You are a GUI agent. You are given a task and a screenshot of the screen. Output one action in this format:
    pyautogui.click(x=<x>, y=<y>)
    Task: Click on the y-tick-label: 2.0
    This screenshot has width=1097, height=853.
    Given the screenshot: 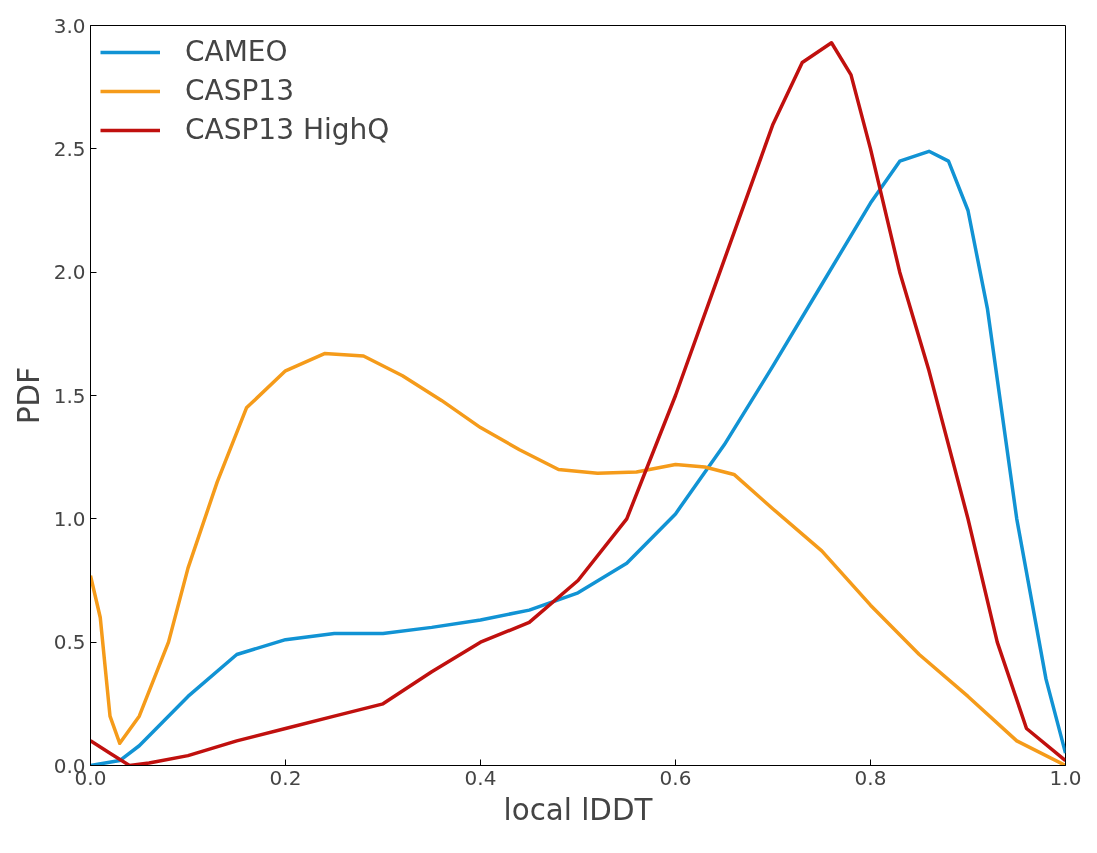 What is the action you would take?
    pyautogui.click(x=69, y=272)
    